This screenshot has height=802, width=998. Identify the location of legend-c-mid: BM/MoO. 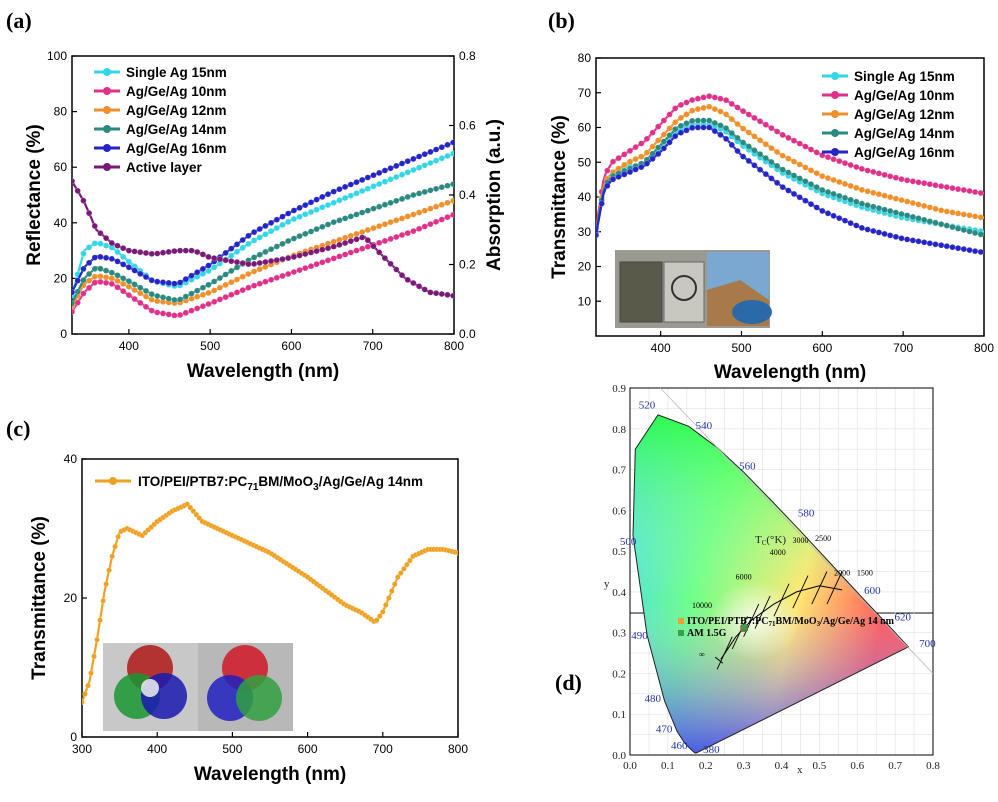
(285, 481).